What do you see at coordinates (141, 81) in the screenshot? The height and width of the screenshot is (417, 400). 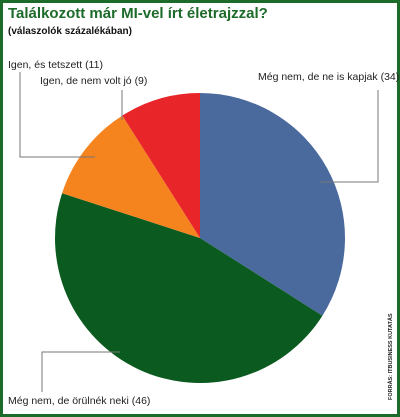 I see `slice-value: (9)` at bounding box center [141, 81].